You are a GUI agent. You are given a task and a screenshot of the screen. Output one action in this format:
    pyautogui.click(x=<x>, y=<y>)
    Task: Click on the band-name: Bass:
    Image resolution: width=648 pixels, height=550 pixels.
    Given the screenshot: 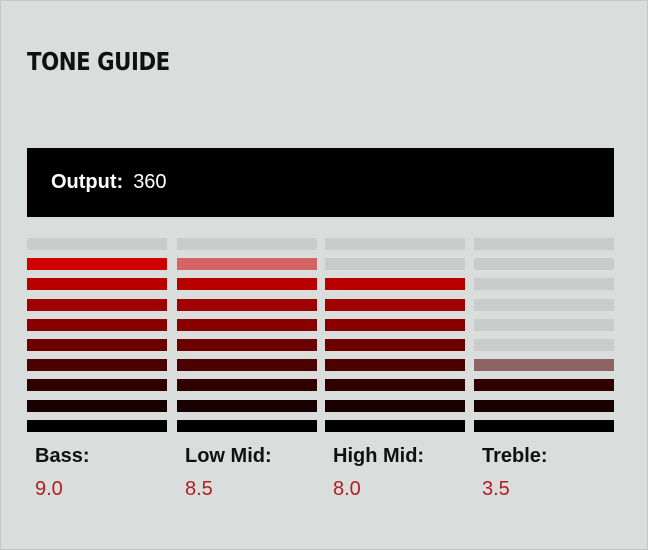 What is the action you would take?
    pyautogui.click(x=62, y=456)
    